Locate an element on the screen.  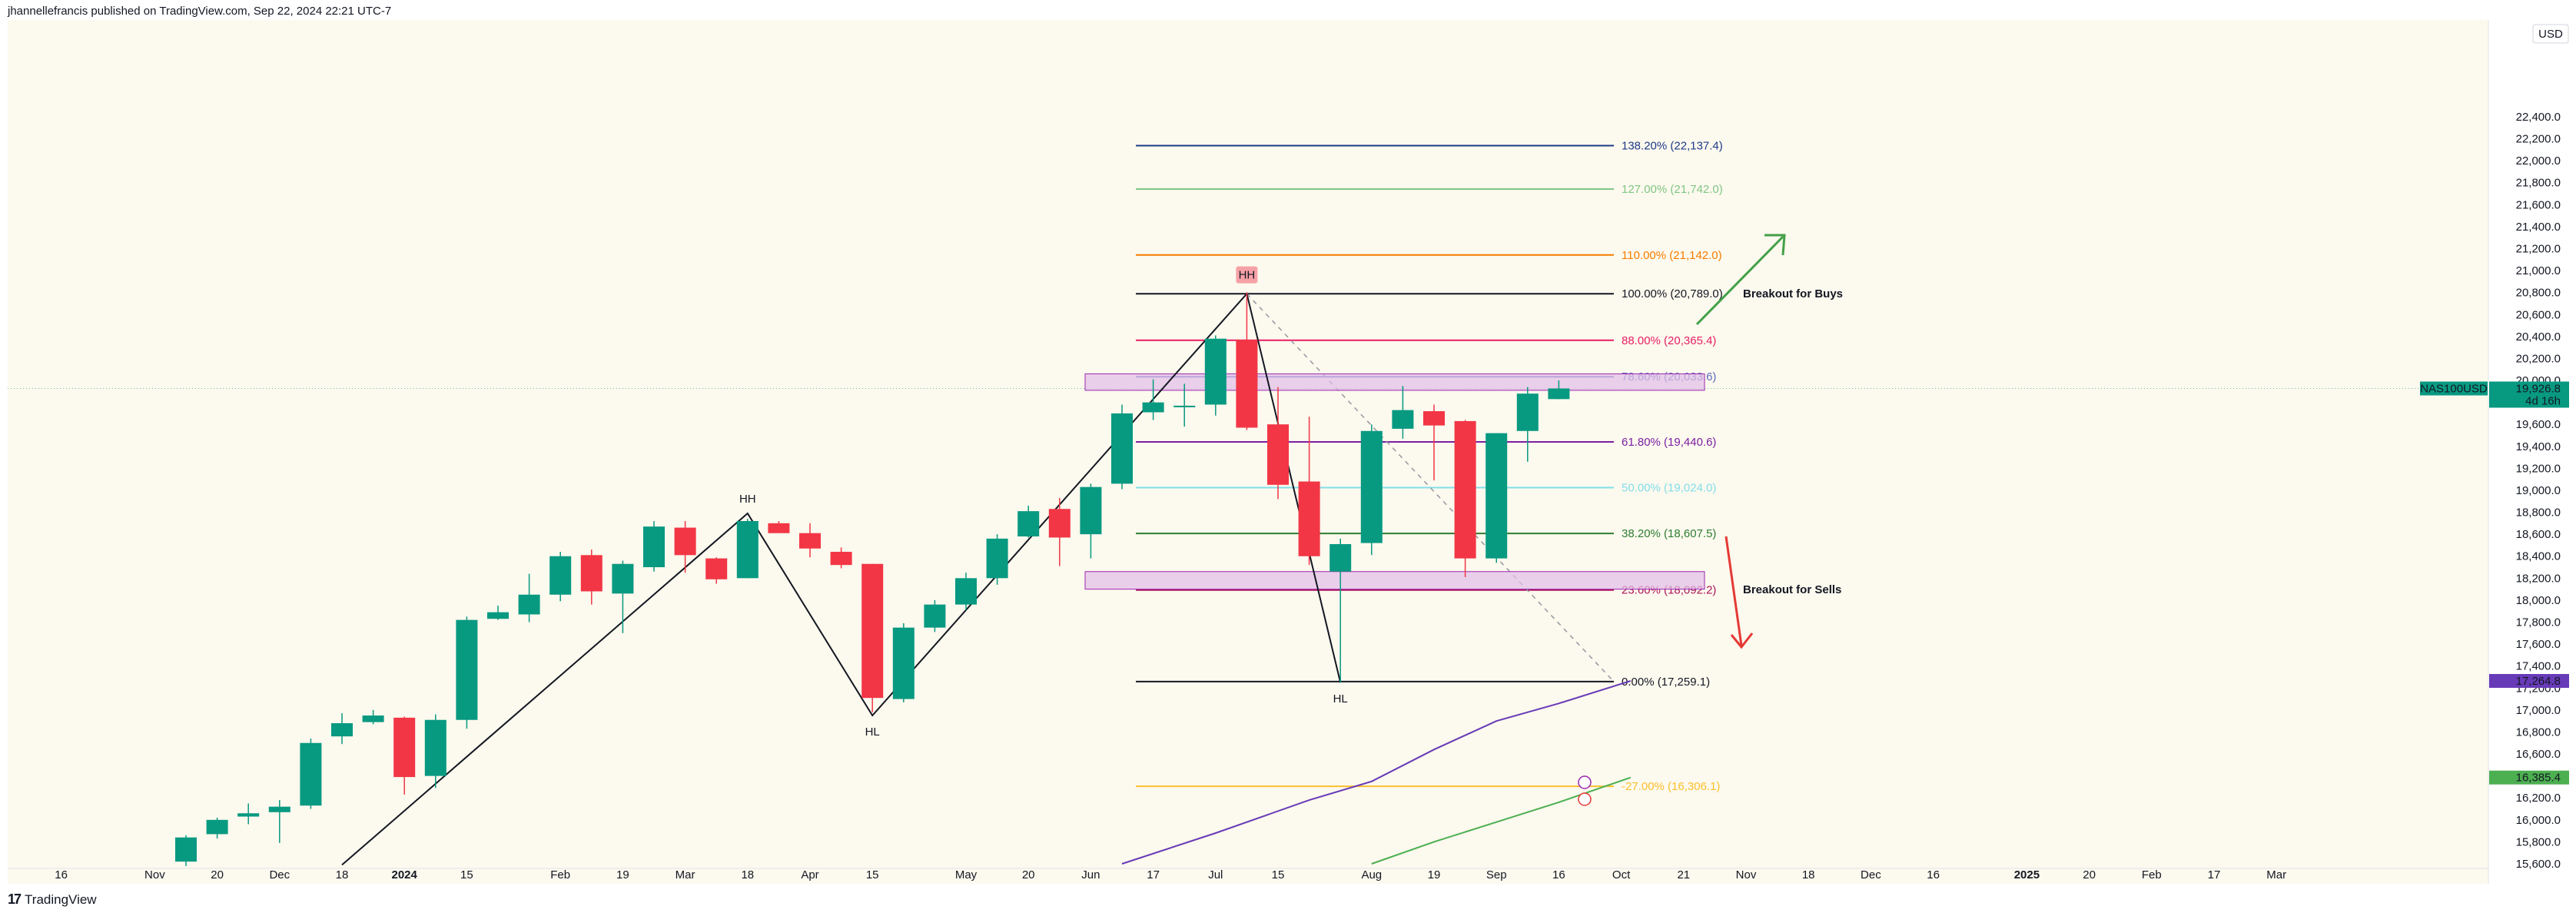
fib-level-label: 38.20% (18,607.5) is located at coordinates (1669, 533).